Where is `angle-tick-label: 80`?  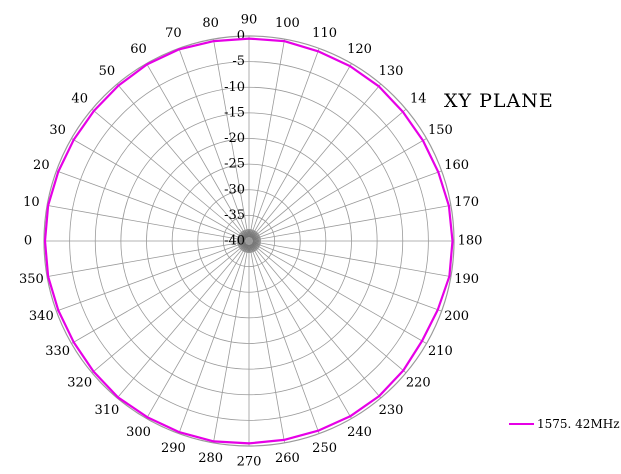
angle-tick-label: 80 is located at coordinates (210, 23).